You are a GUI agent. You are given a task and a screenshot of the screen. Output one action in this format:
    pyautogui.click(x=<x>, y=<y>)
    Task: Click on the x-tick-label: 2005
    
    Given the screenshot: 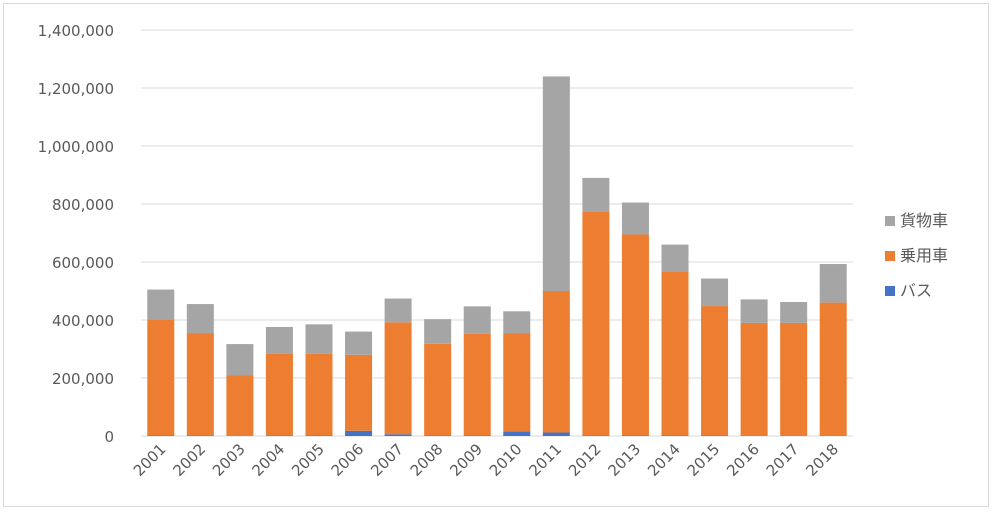 What is the action you would take?
    pyautogui.click(x=308, y=460)
    